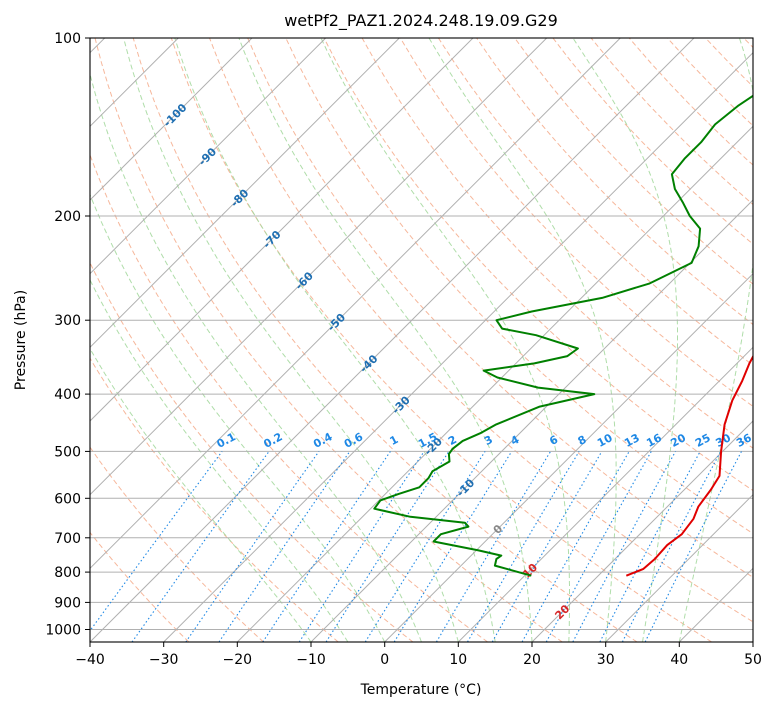 The height and width of the screenshot is (708, 775). Describe the element at coordinates (67, 321) in the screenshot. I see `y-tick-label: 300` at that location.